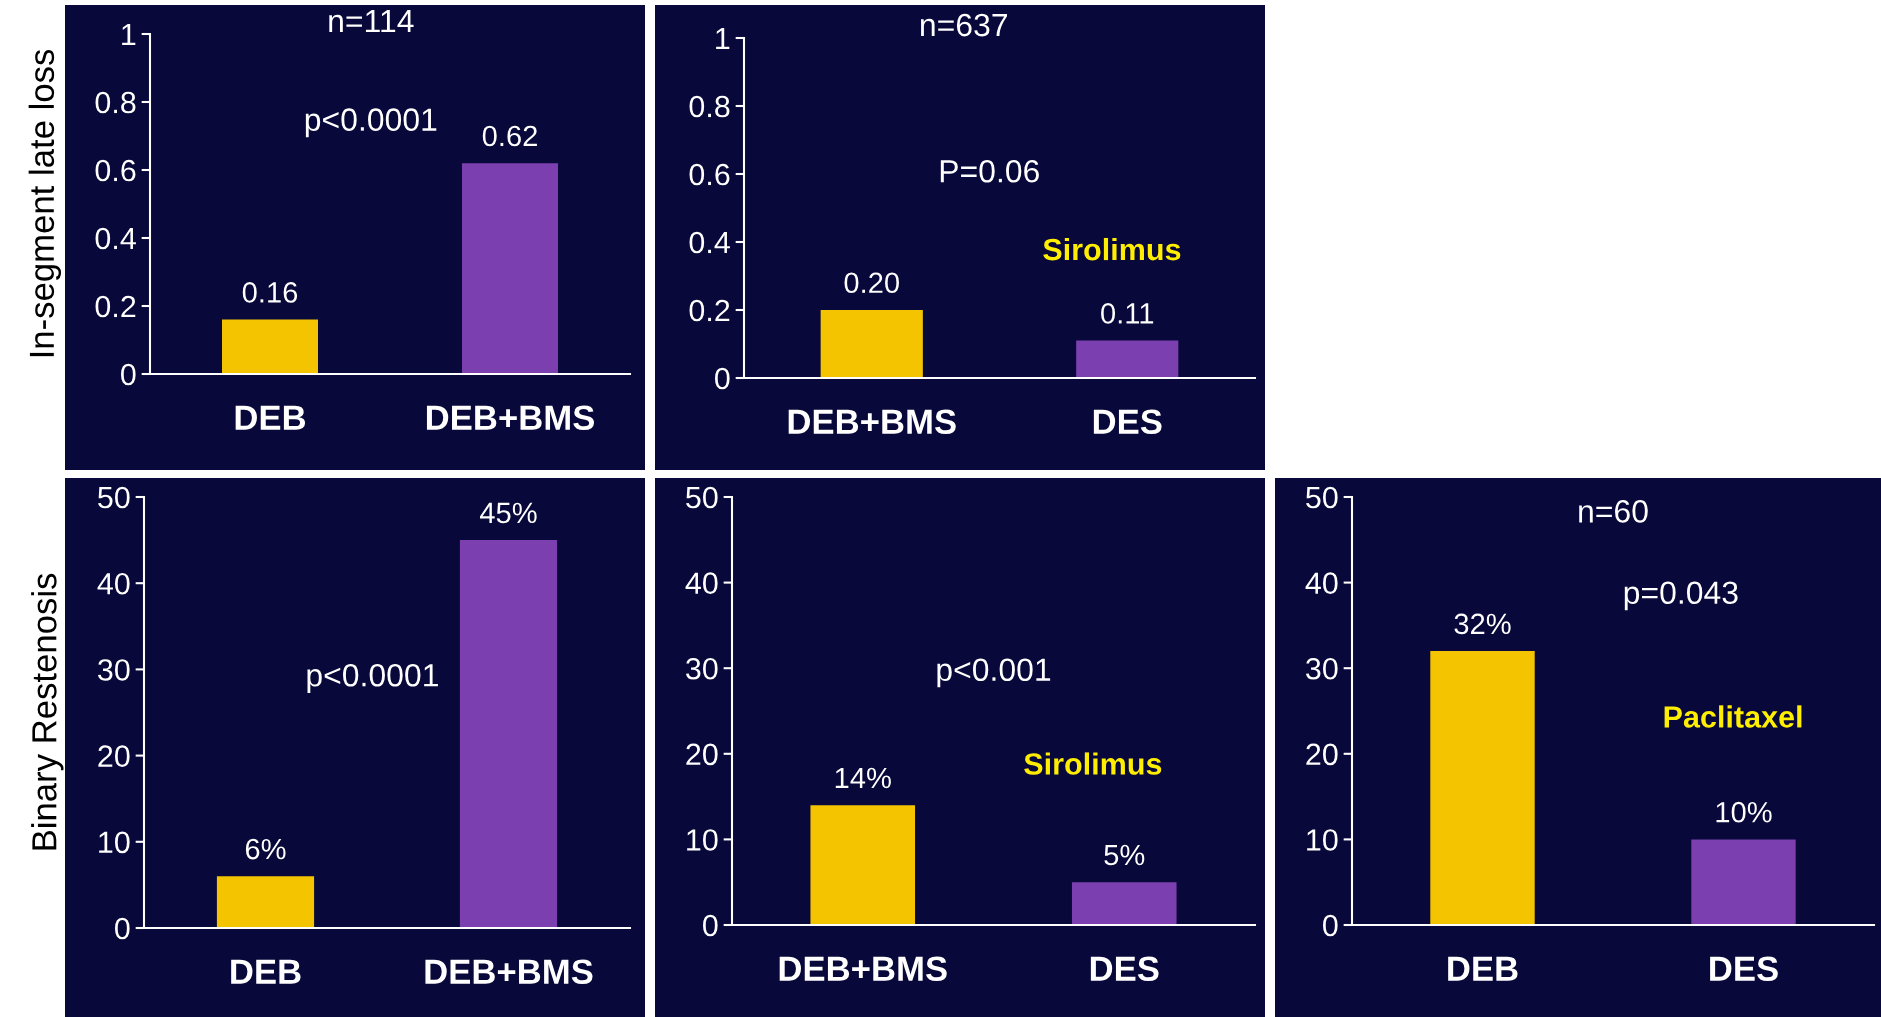  Describe the element at coordinates (994, 673) in the screenshot. I see `annotation: p<0.001` at that location.